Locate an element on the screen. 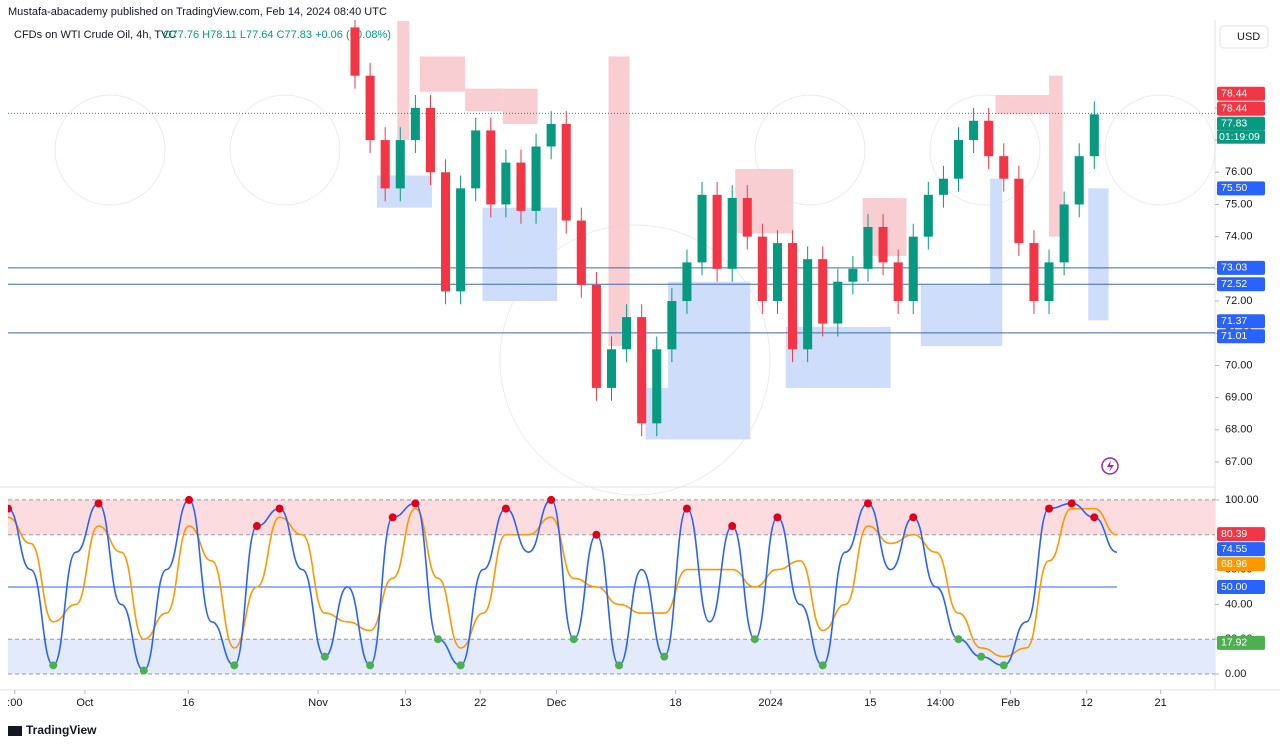  currency: USD is located at coordinates (1248, 37).